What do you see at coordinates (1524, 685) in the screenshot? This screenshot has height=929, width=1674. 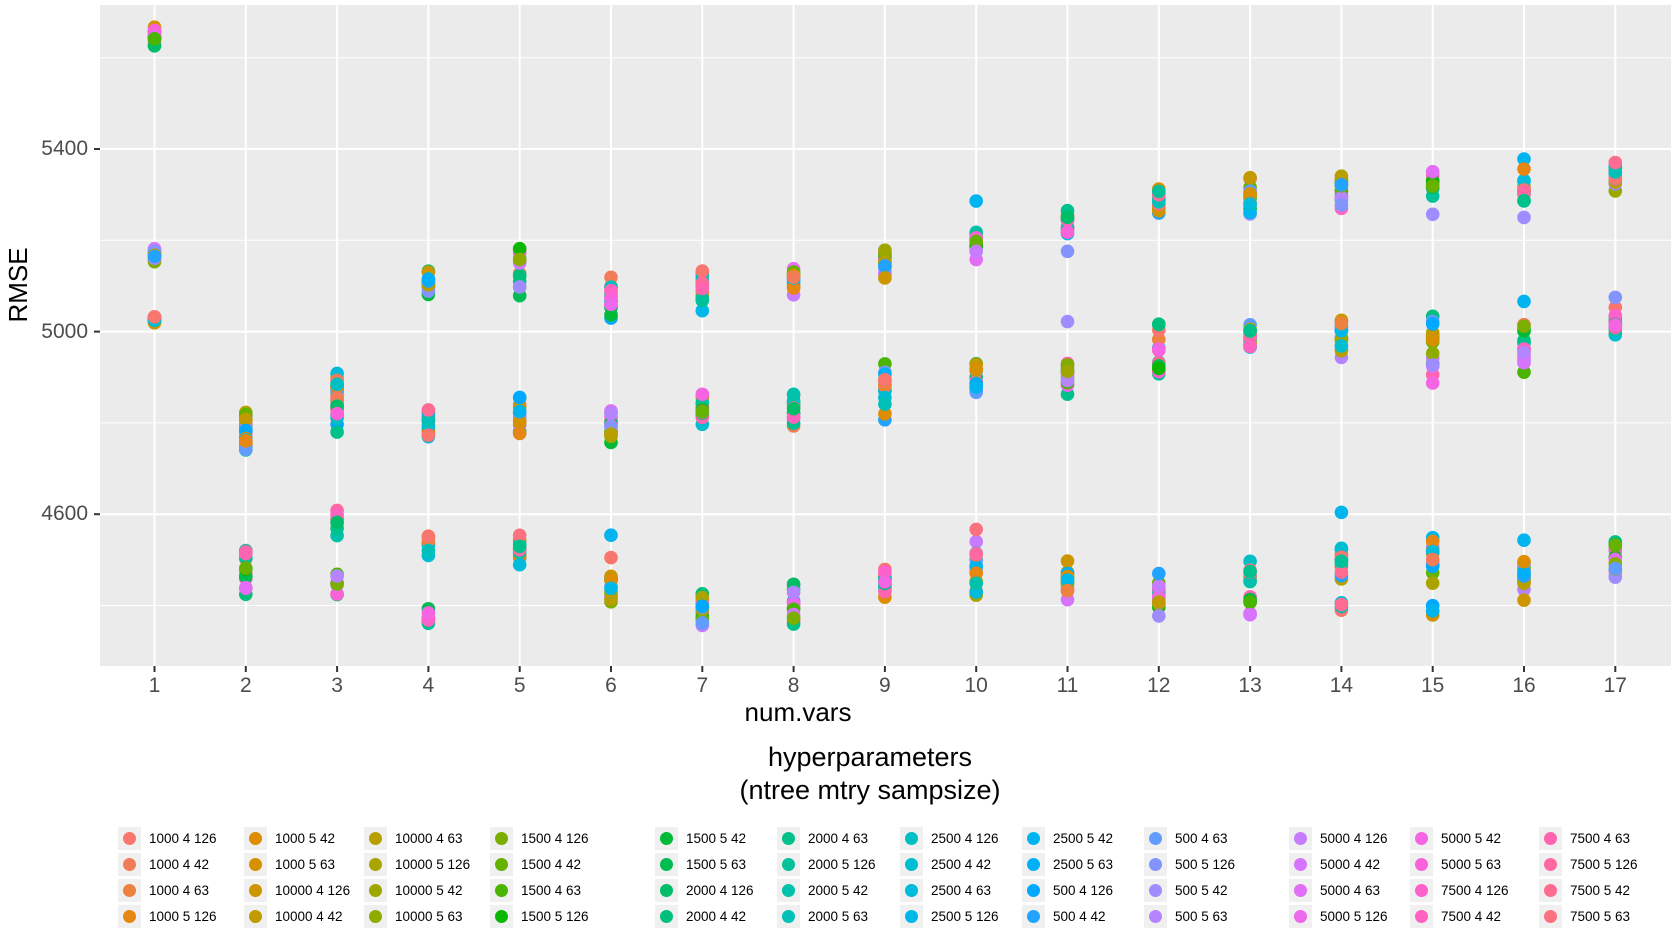 I see `x-tick-label: 16` at bounding box center [1524, 685].